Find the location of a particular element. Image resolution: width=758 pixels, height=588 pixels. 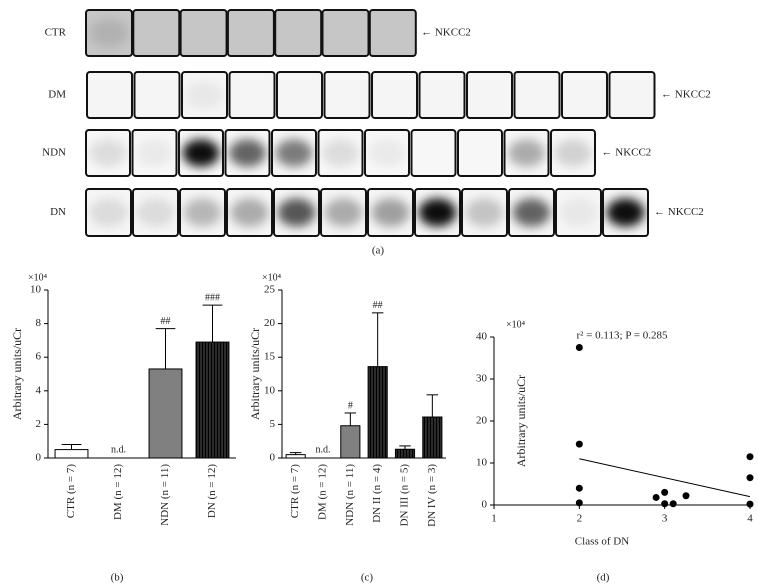

y-tick-label: 4 is located at coordinates (39, 390).